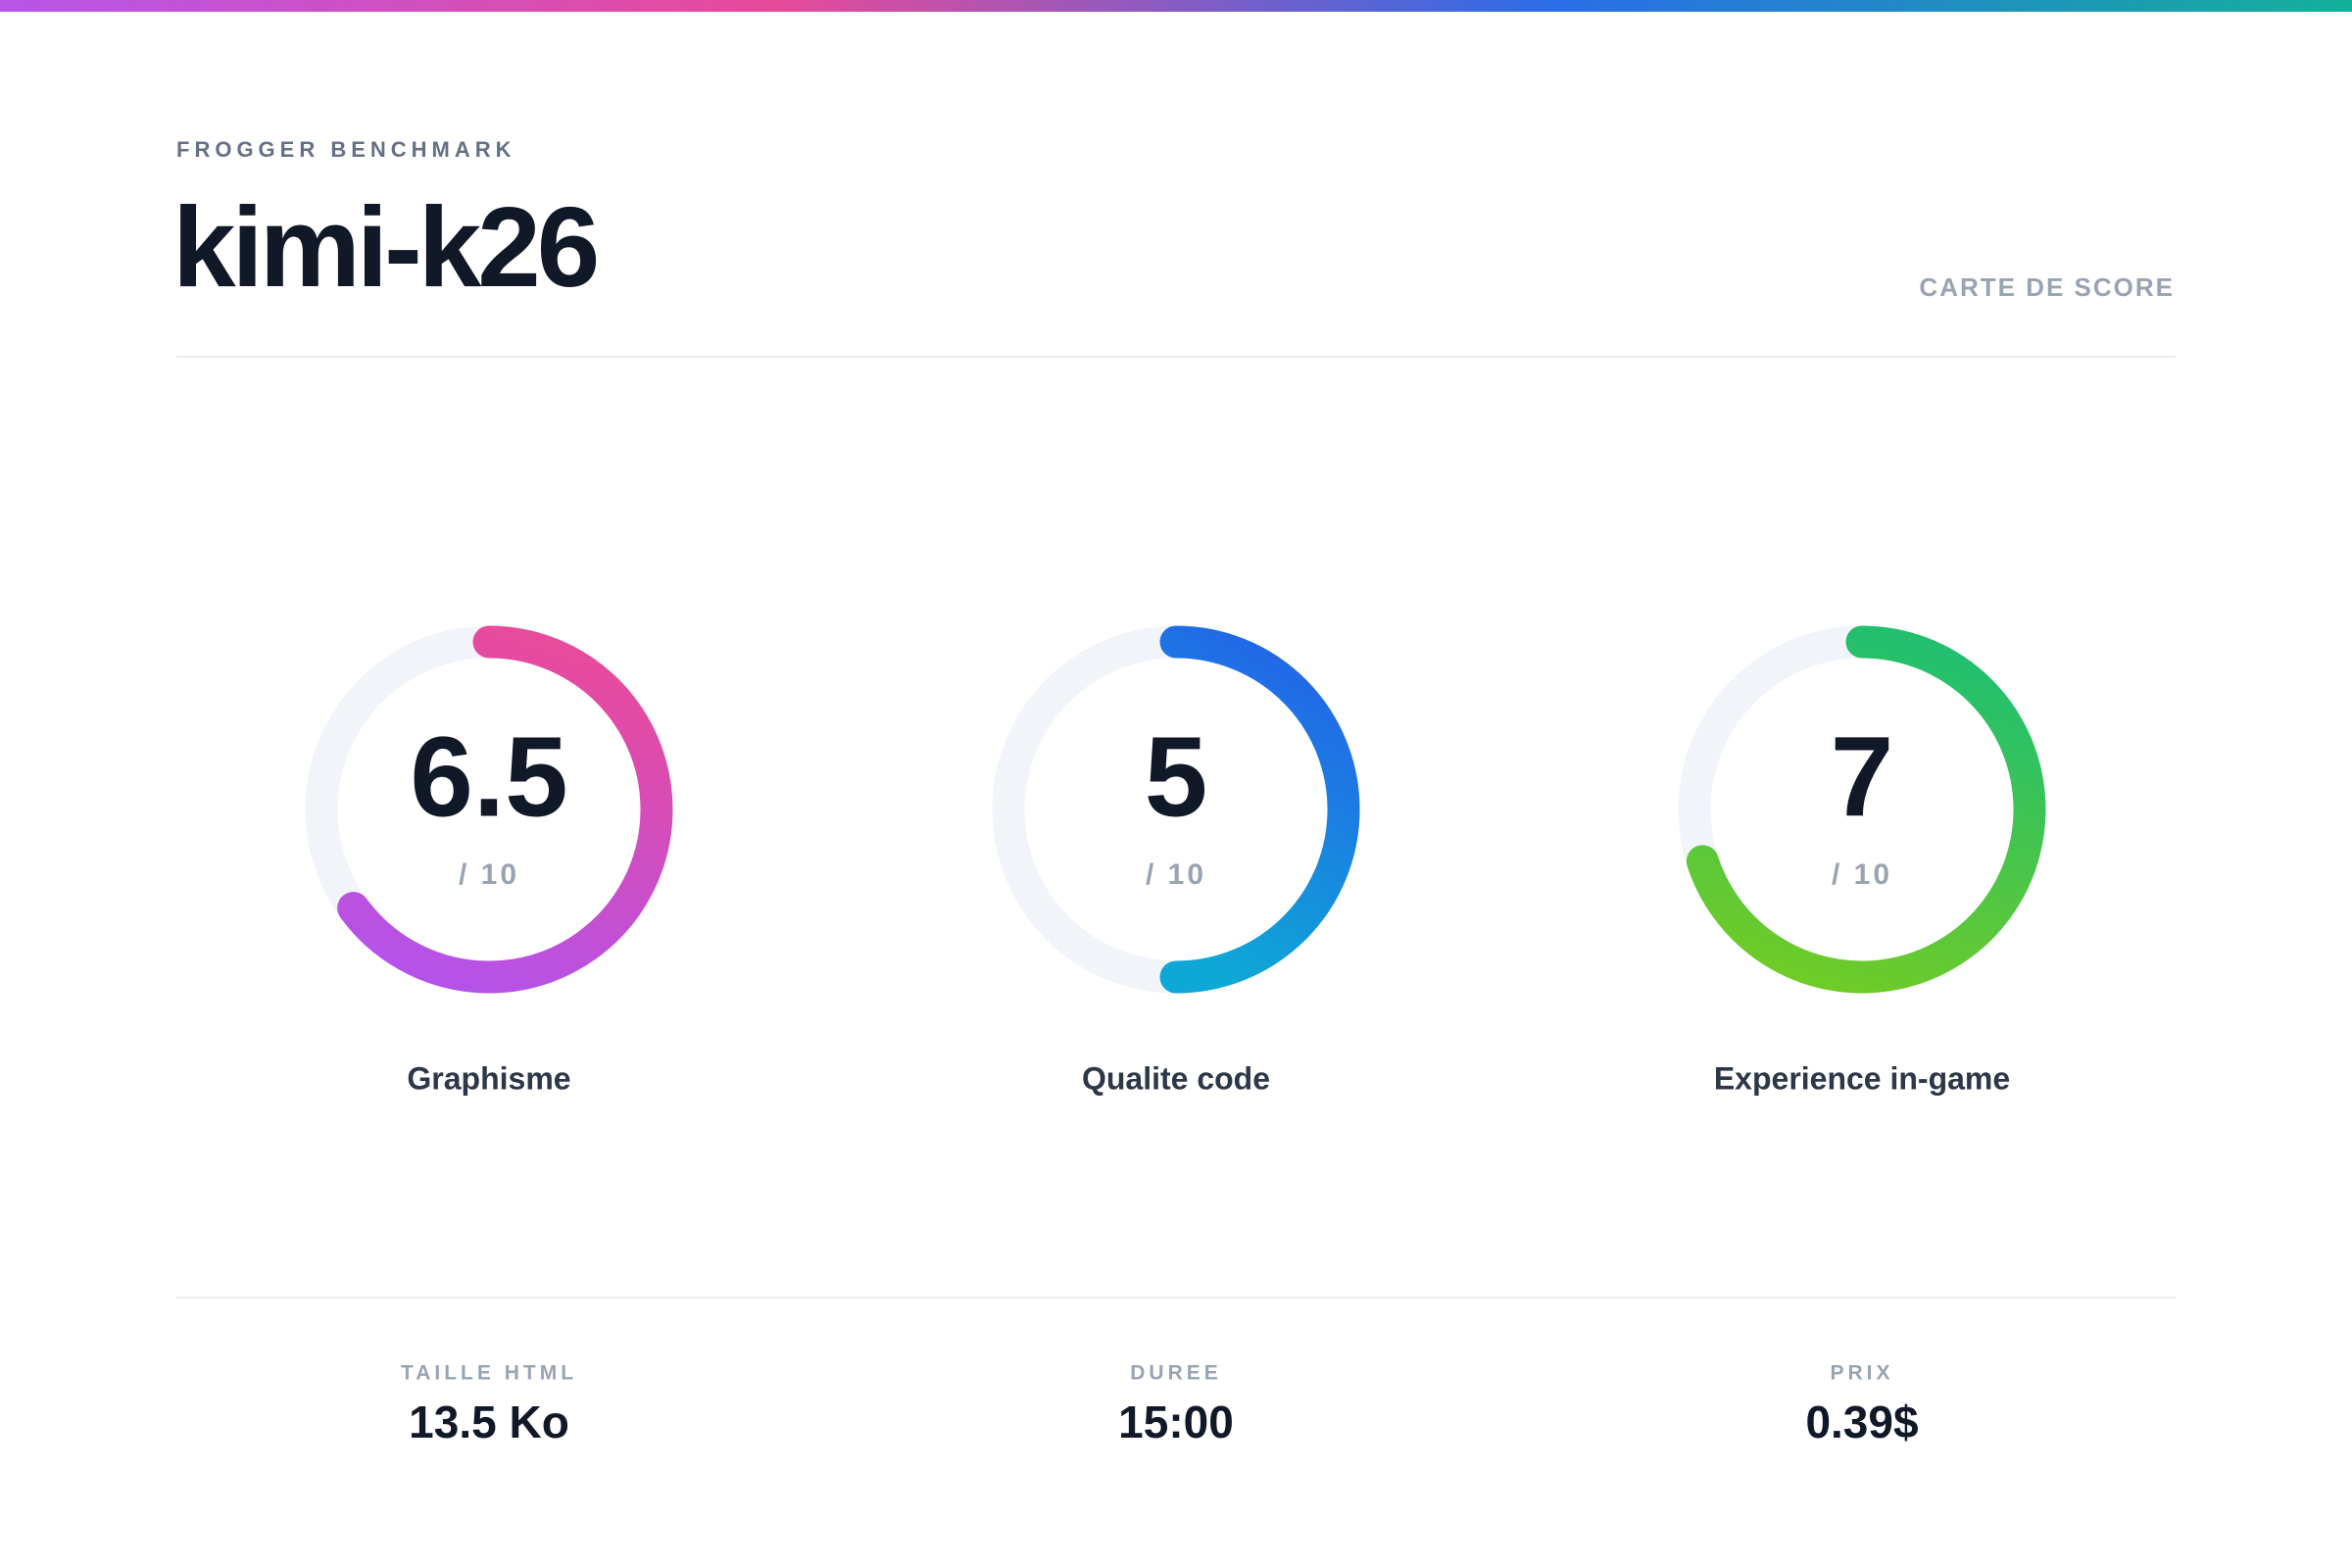 This screenshot has width=2352, height=1568. Describe the element at coordinates (488, 1078) in the screenshot. I see `score-label: Graphisme` at that location.